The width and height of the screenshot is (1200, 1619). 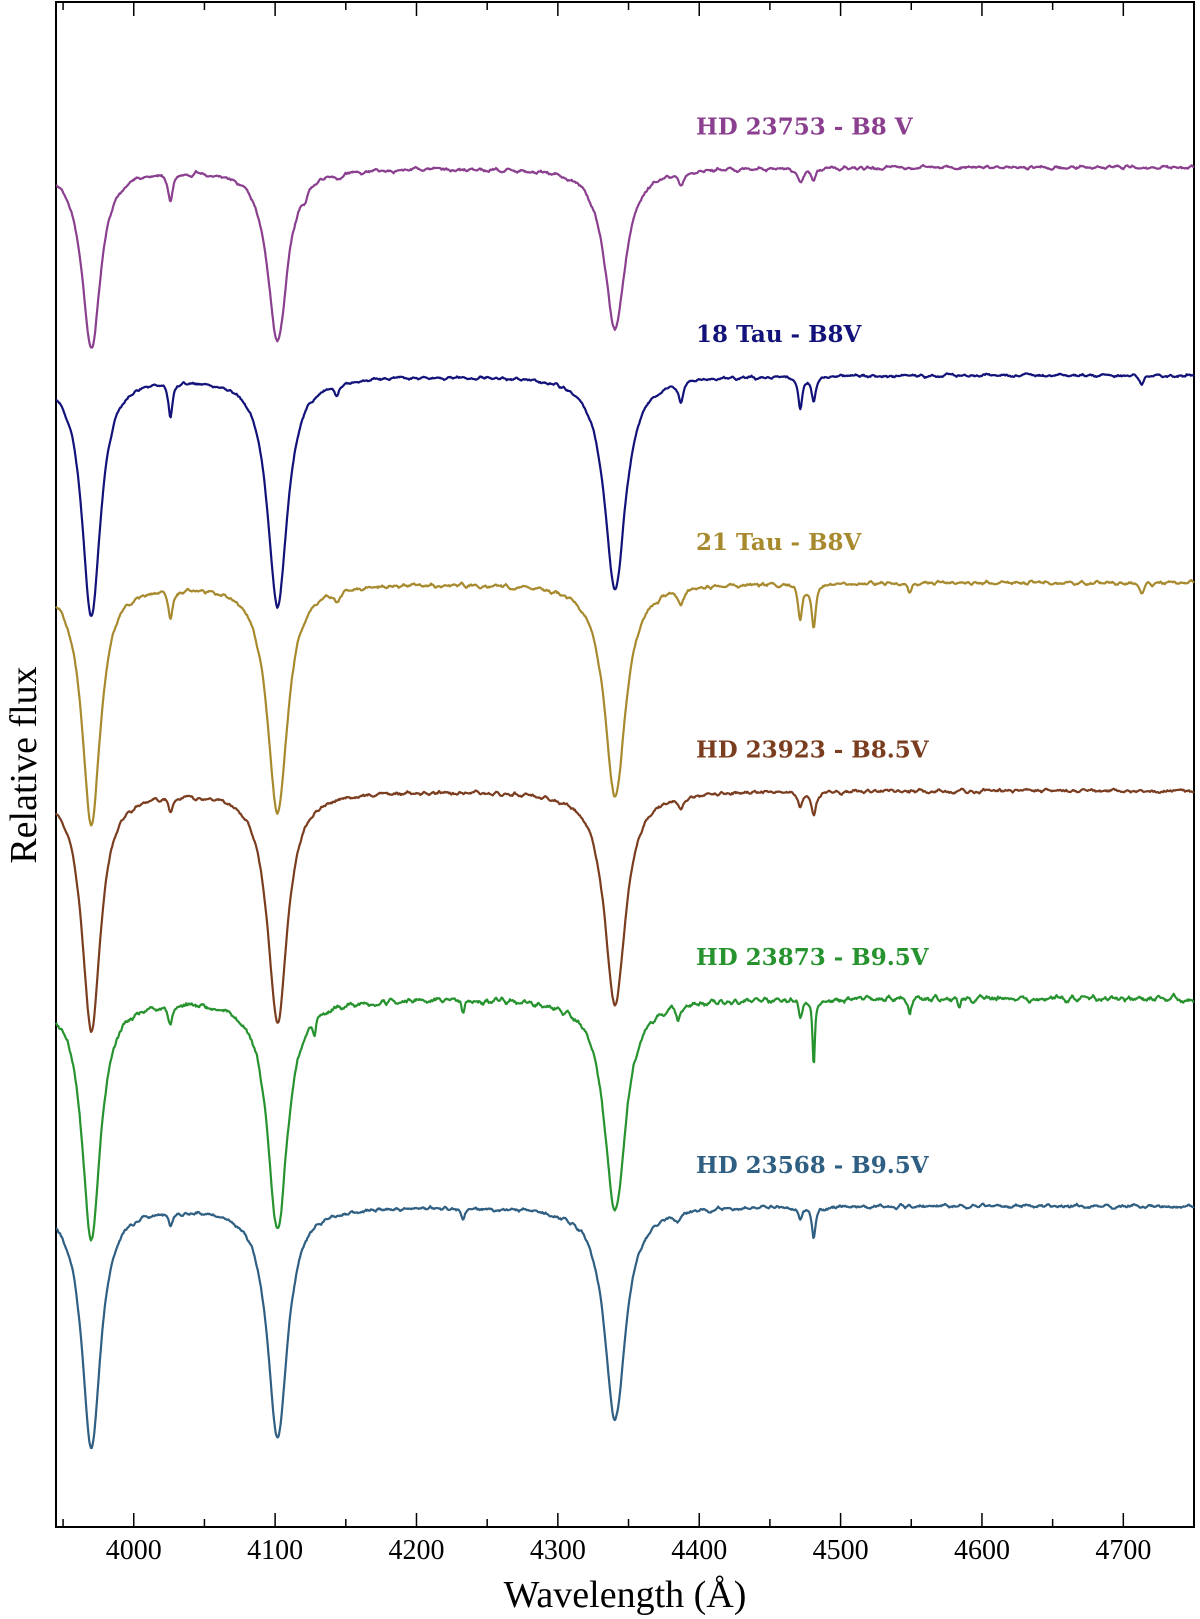 I want to click on series-label: 21 Tau - B8V, so click(x=779, y=542).